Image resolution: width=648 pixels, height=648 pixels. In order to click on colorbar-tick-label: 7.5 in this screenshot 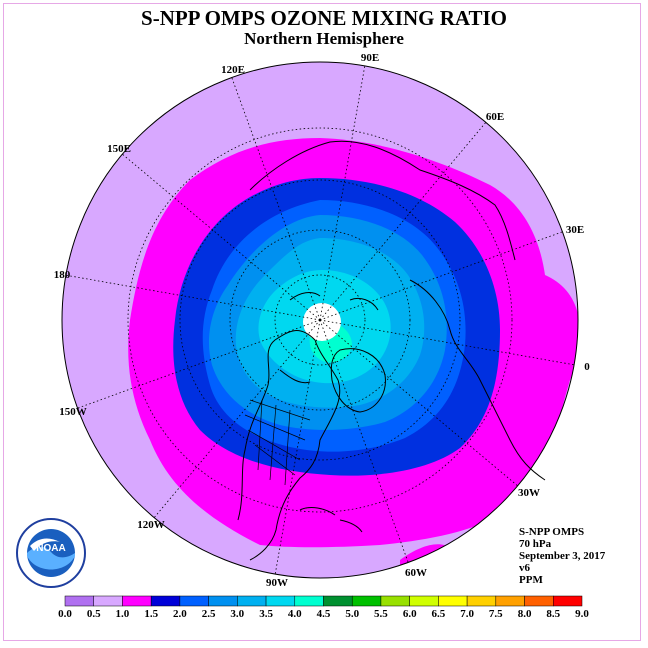, I will do `click(495, 614)`.